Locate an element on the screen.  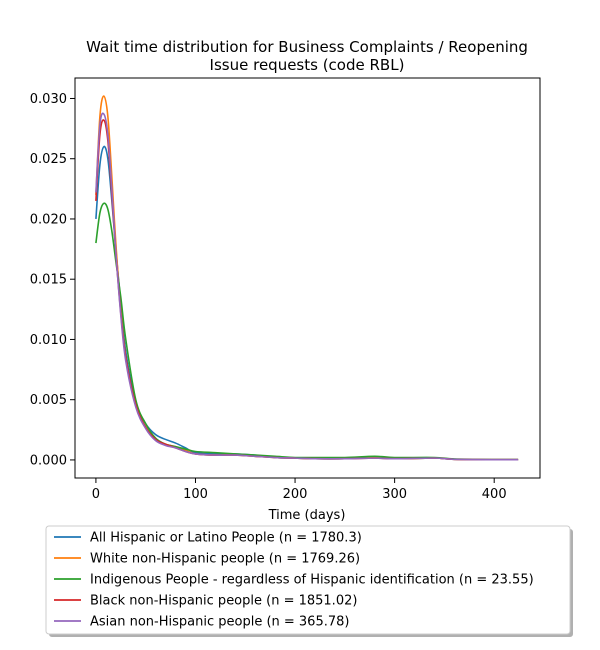
chart-title-line-2: Issue requests (code RBL) is located at coordinates (307, 65).